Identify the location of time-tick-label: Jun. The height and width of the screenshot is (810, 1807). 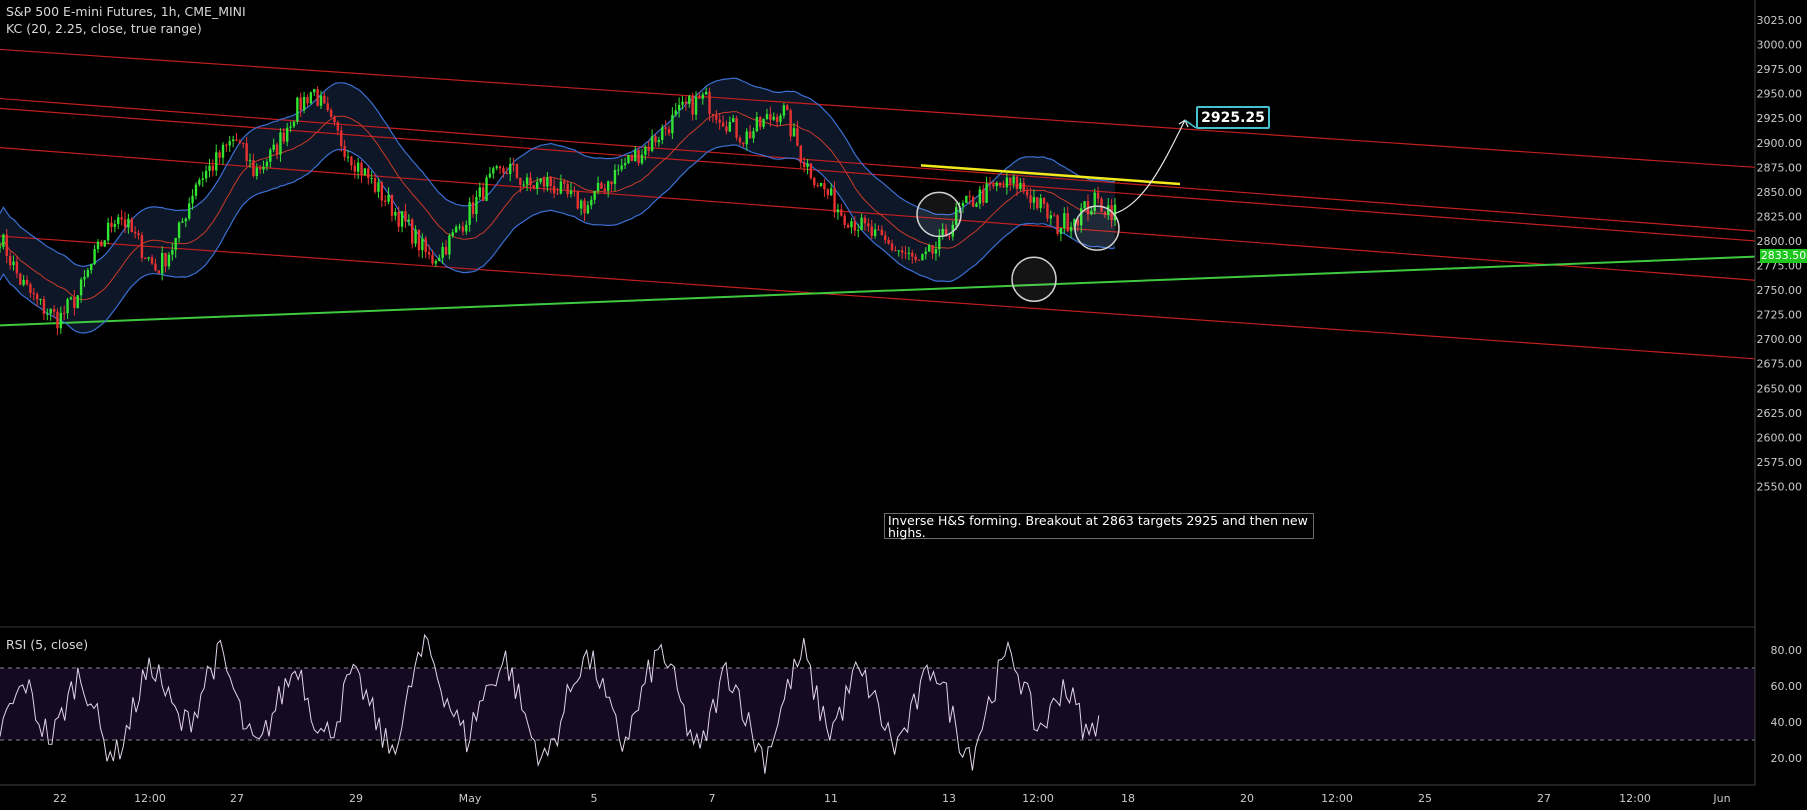
(1721, 798).